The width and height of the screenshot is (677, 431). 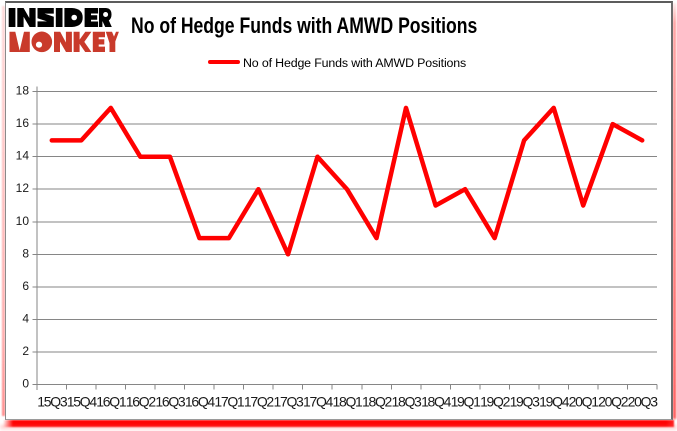 I want to click on svg-text: 14, so click(x=23, y=156).